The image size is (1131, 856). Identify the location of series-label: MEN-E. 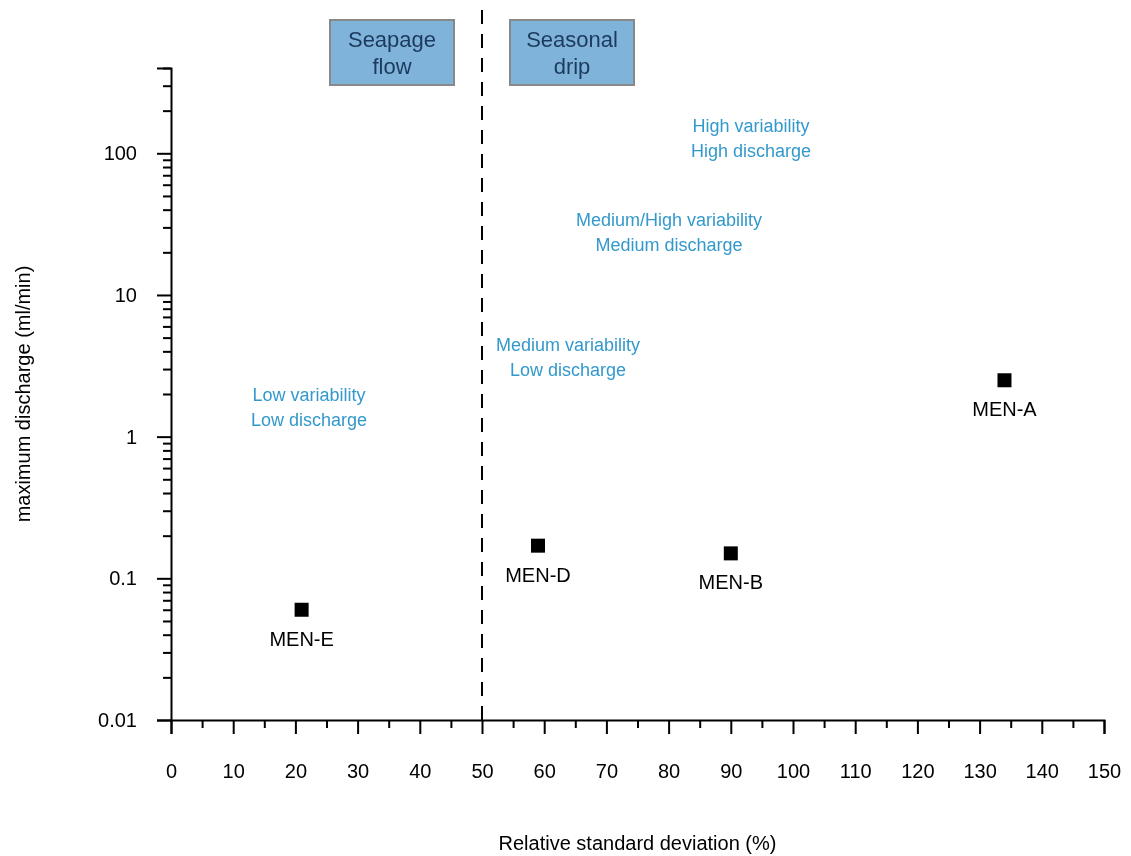
(301, 638).